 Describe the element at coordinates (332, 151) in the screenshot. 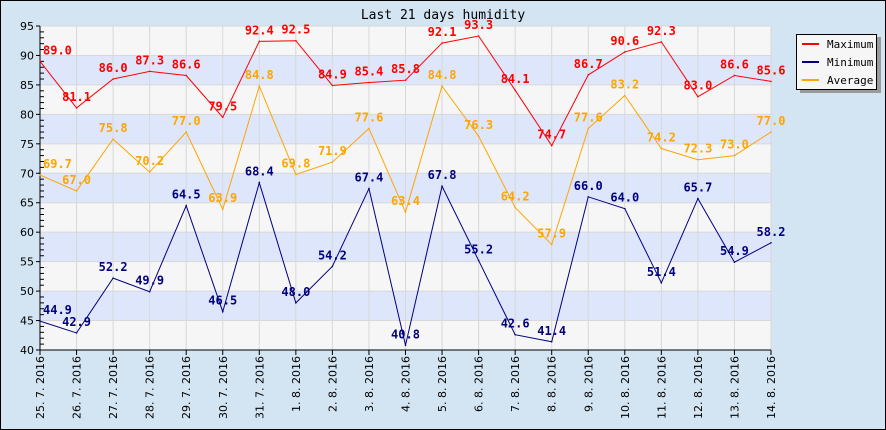

I see `data-label-average: 71.9` at that location.